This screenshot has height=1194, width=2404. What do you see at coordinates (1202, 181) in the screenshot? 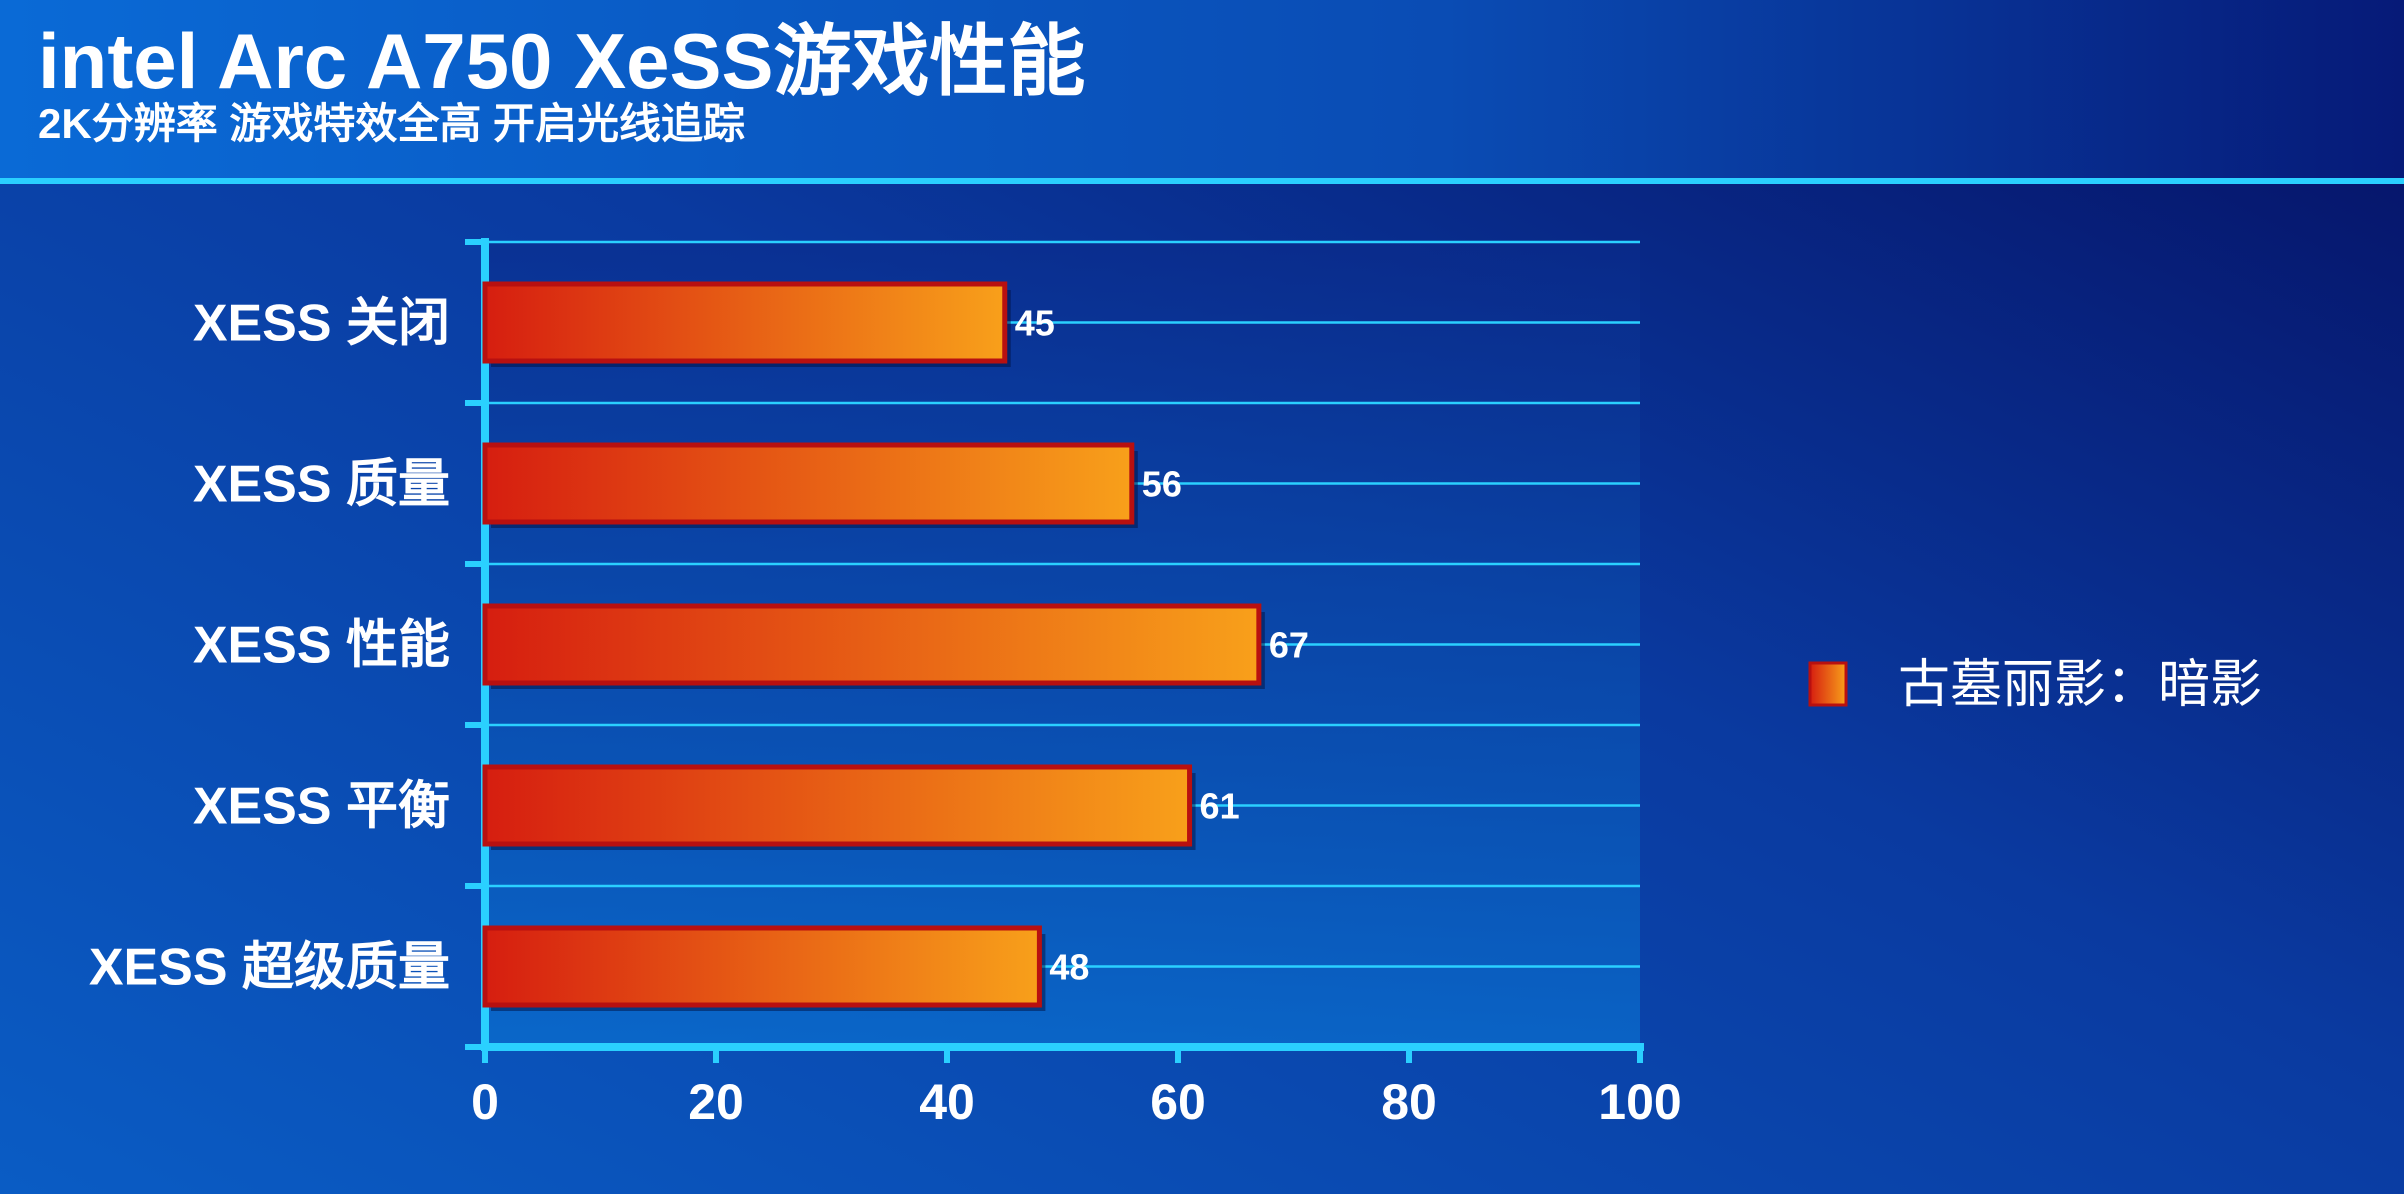
I see `header-rule` at bounding box center [1202, 181].